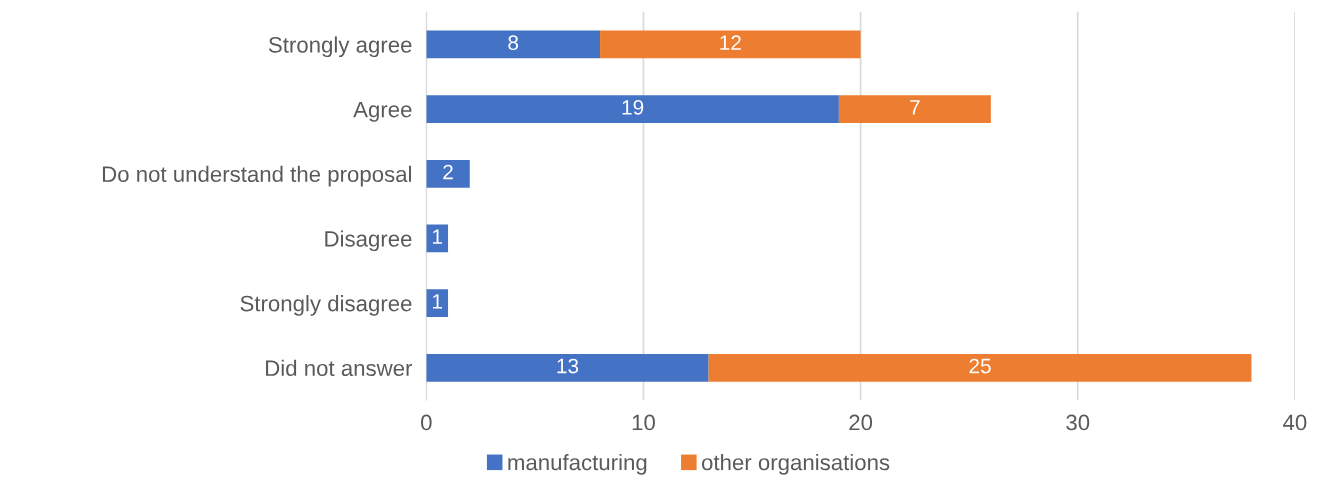 Image resolution: width=1324 pixels, height=485 pixels. I want to click on data-label: 8, so click(513, 43).